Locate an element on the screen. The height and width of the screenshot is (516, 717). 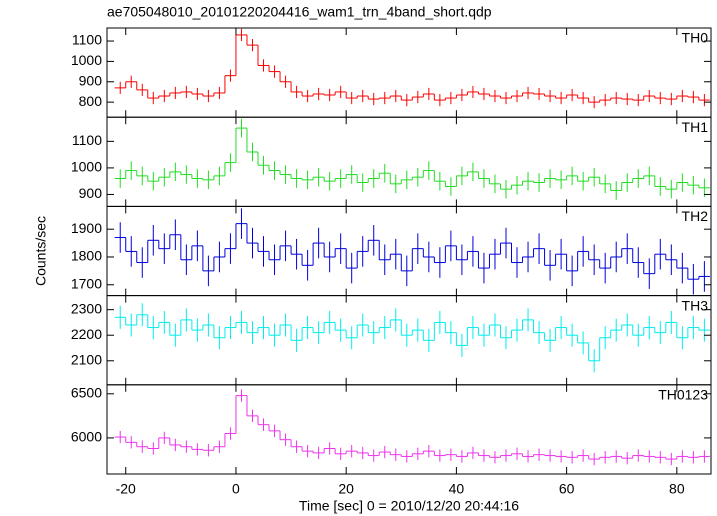
y-tick-label: 6000 is located at coordinates (86, 437).